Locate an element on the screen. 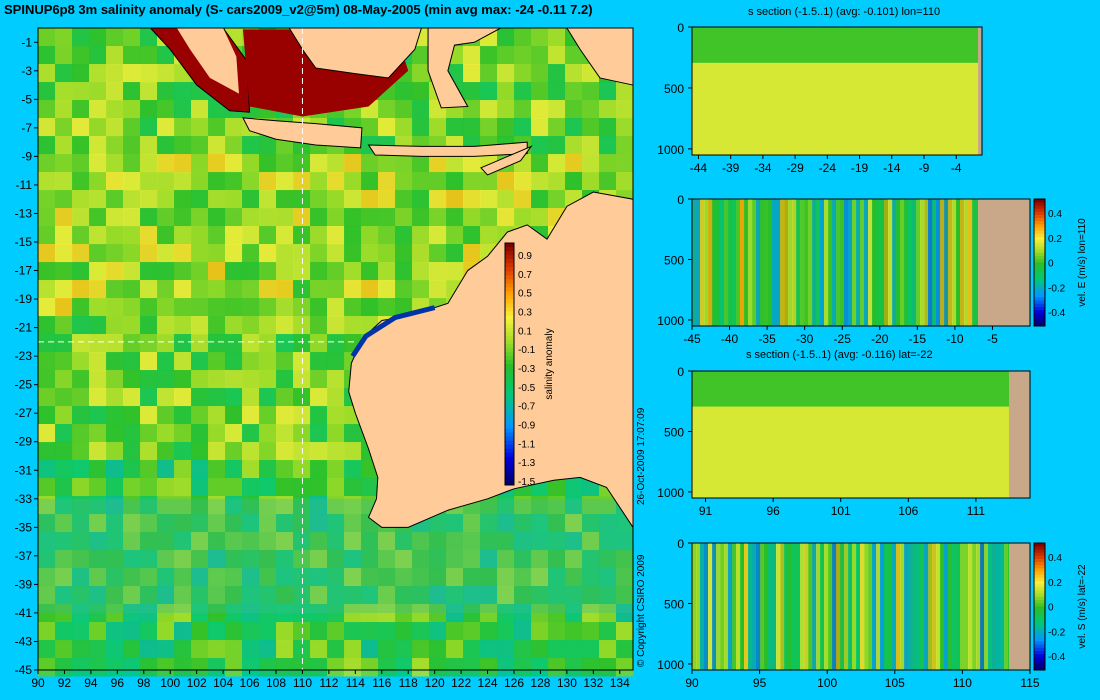  map-y-tick: -1 is located at coordinates (26, 42).